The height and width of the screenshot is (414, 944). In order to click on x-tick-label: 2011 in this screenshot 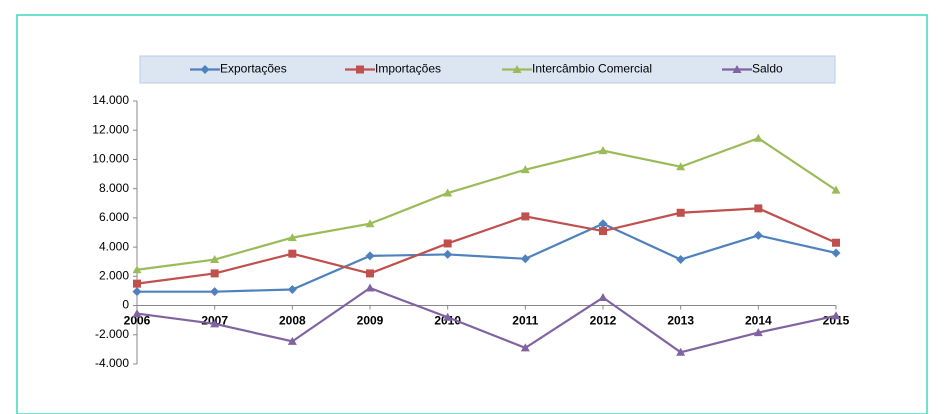, I will do `click(525, 321)`.